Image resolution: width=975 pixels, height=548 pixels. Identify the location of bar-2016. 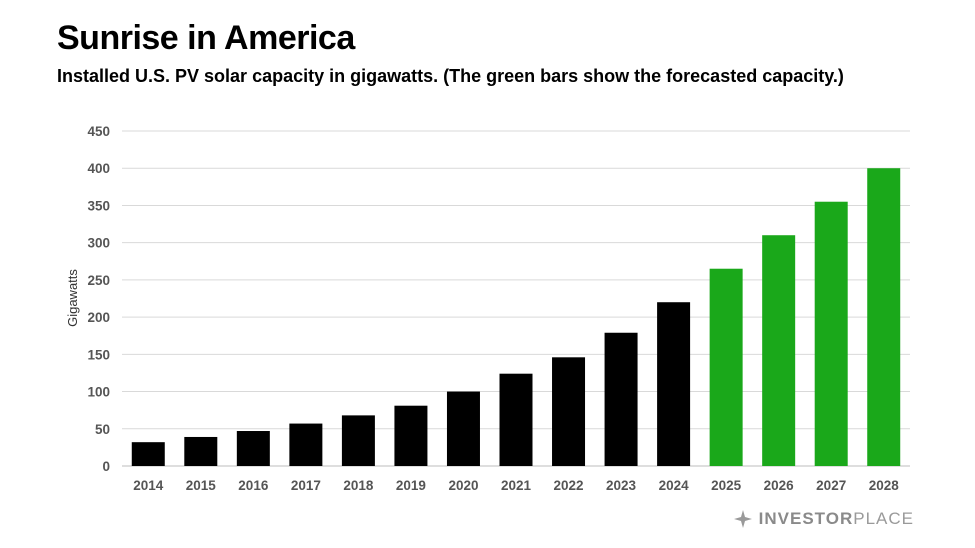
(253, 448).